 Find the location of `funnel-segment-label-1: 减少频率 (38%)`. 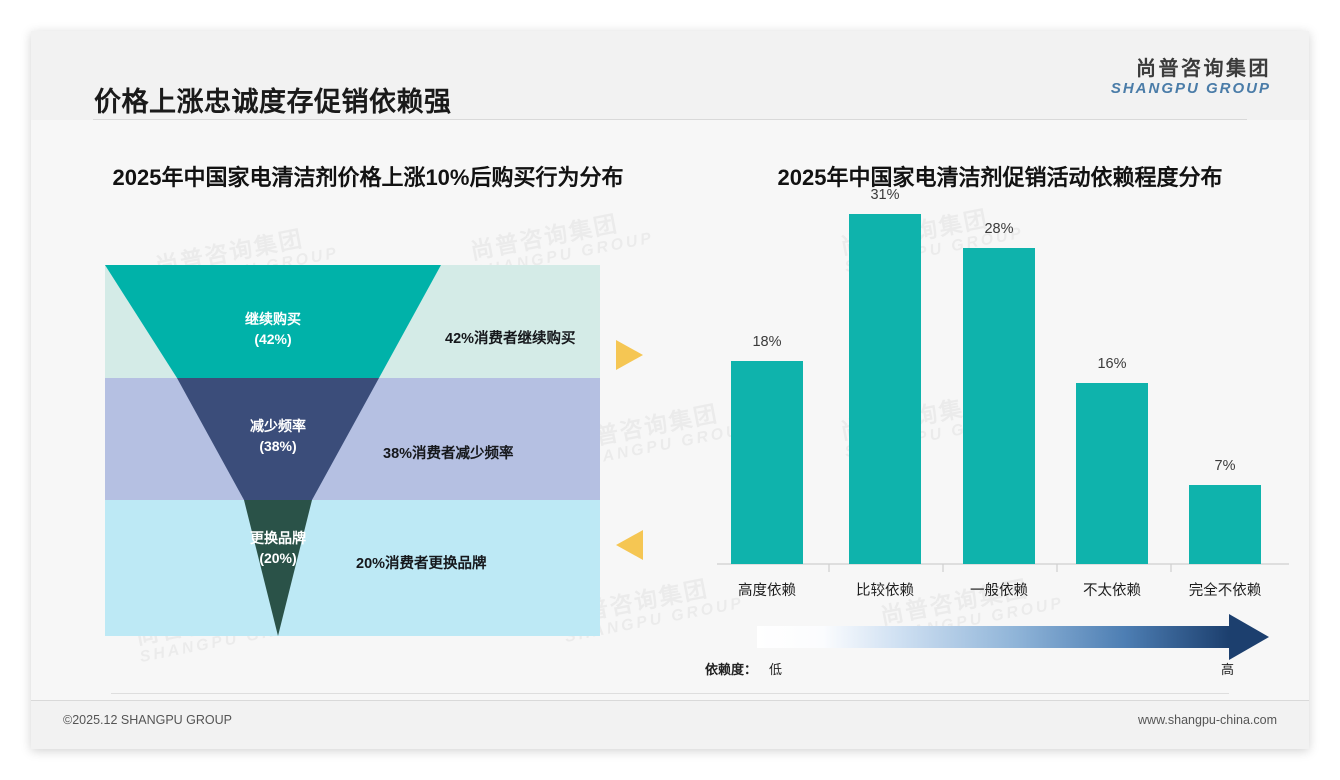

funnel-segment-label-1: 减少频率 (38%) is located at coordinates (278, 436).